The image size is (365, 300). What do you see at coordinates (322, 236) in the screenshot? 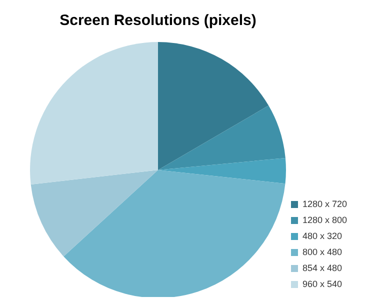
I see `legend-label: 480 x 320` at bounding box center [322, 236].